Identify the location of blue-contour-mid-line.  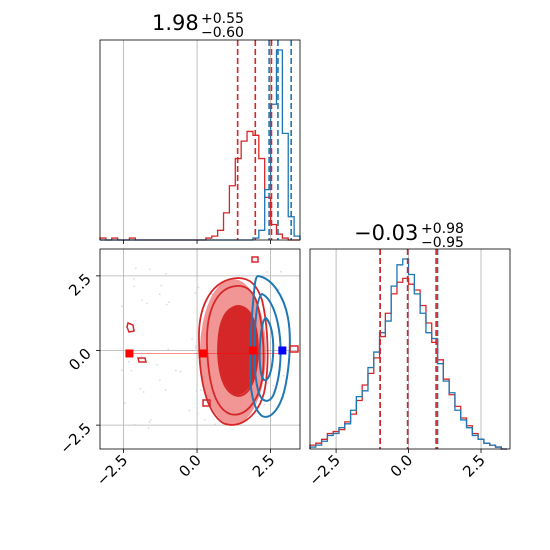
(267, 347).